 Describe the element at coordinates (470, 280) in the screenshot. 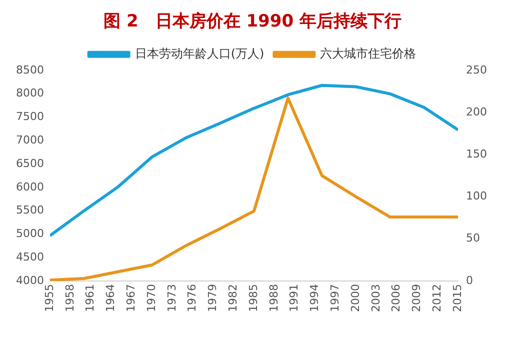

I see `y2-tick-label: 0` at that location.